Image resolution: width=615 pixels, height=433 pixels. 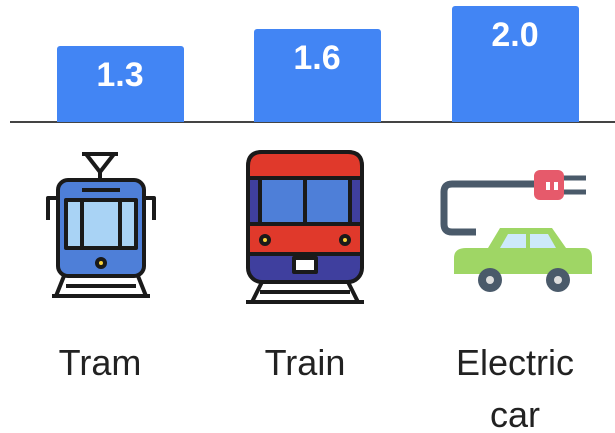 I want to click on baseline, so click(x=312, y=122).